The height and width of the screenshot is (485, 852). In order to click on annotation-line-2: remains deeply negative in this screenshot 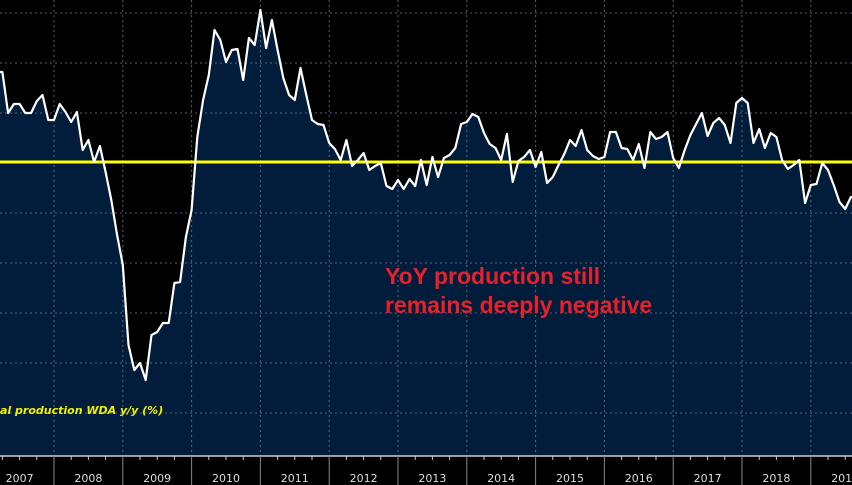, I will do `click(519, 305)`.